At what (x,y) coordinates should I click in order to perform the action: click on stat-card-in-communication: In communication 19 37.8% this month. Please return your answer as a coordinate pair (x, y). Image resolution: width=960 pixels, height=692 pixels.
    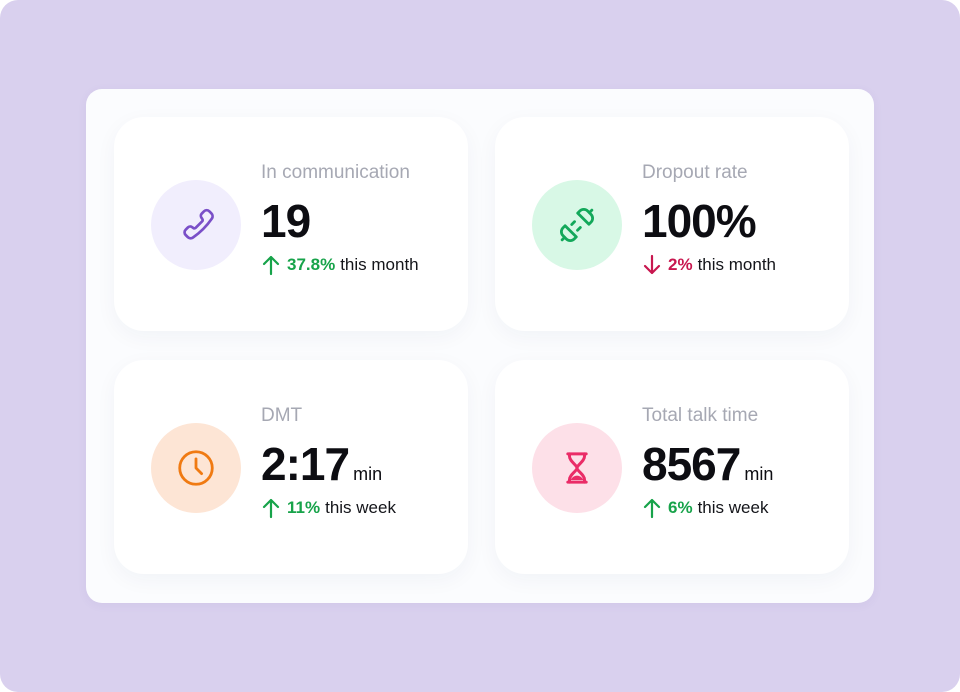
    Looking at the image, I should click on (291, 224).